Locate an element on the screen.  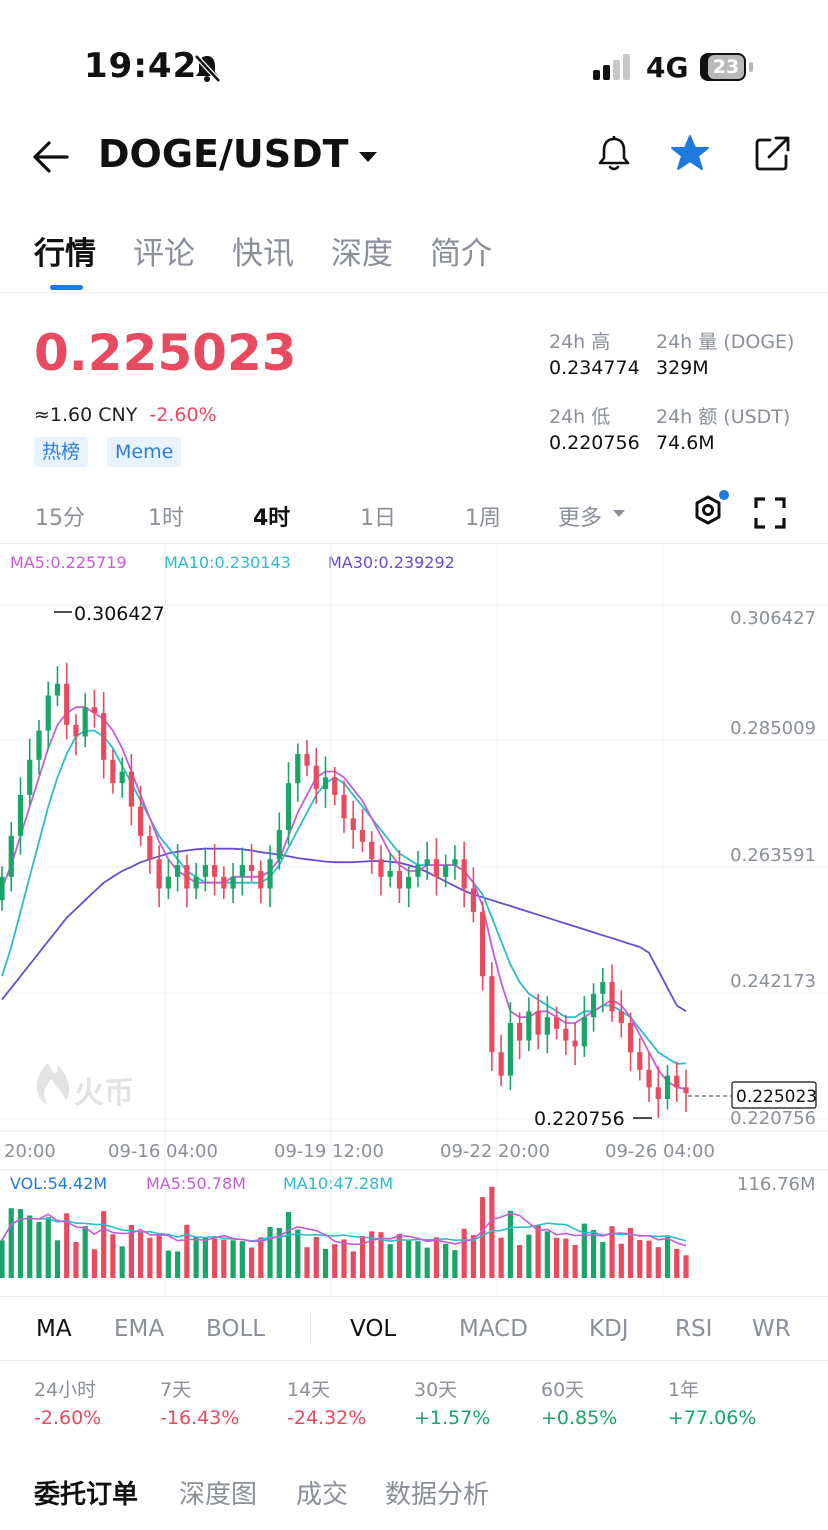
vol-ma5-legend: MA5:50.78M is located at coordinates (196, 1183).